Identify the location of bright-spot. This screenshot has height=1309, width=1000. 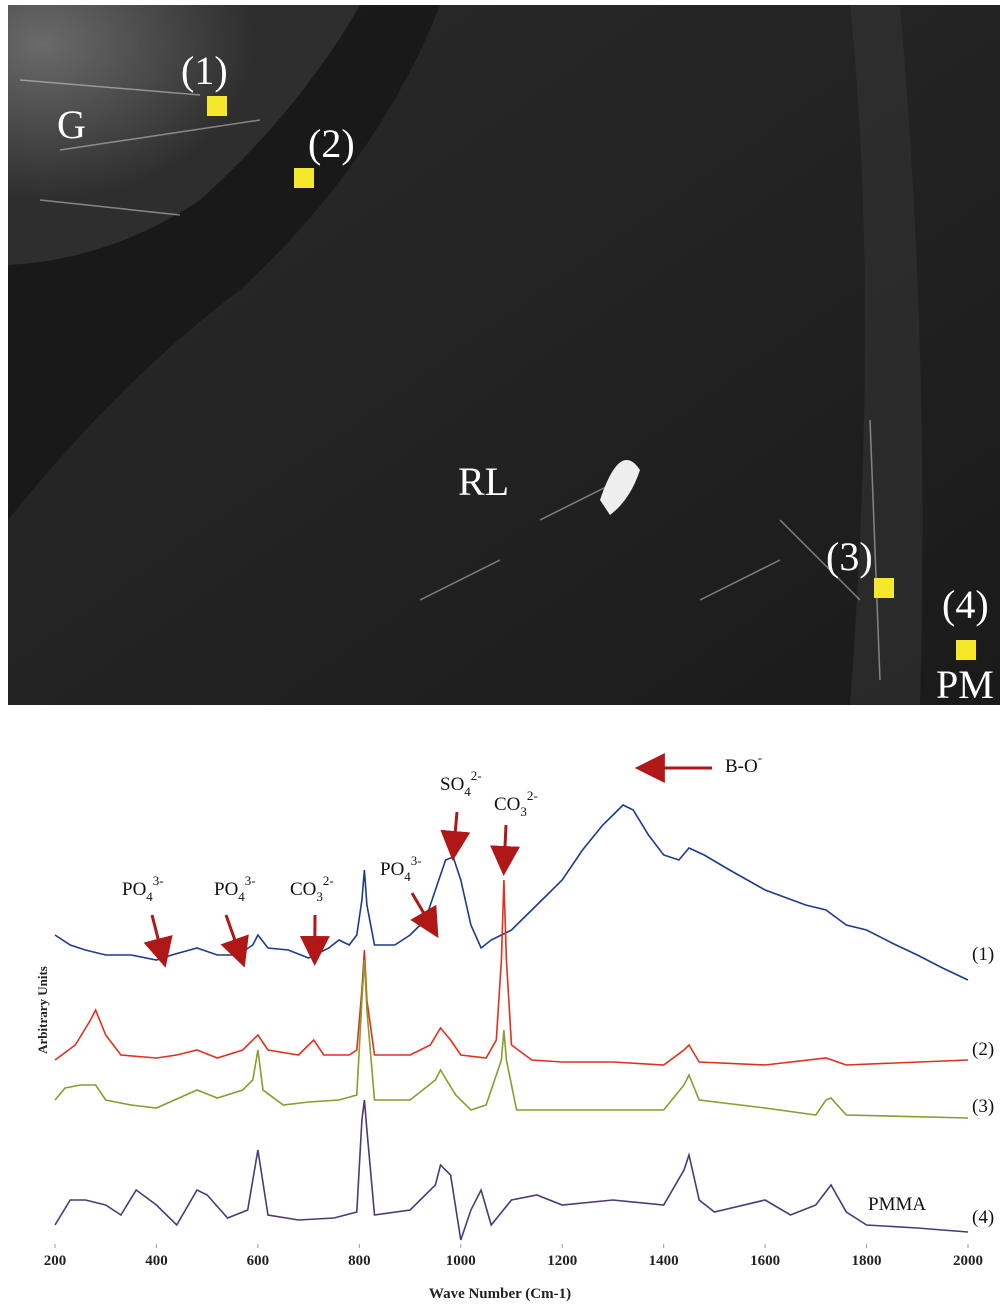
(620, 487).